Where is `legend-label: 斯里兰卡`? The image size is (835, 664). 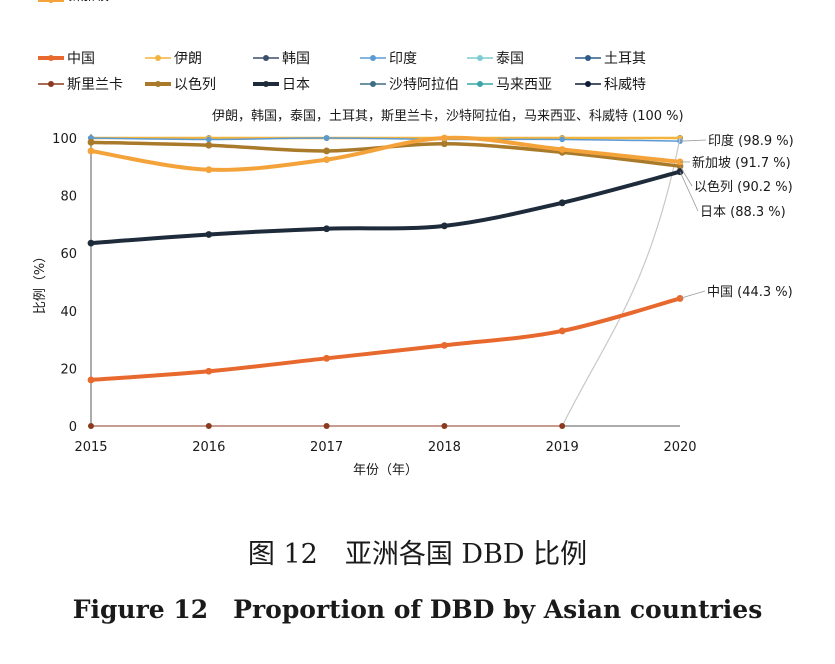 legend-label: 斯里兰卡 is located at coordinates (95, 85).